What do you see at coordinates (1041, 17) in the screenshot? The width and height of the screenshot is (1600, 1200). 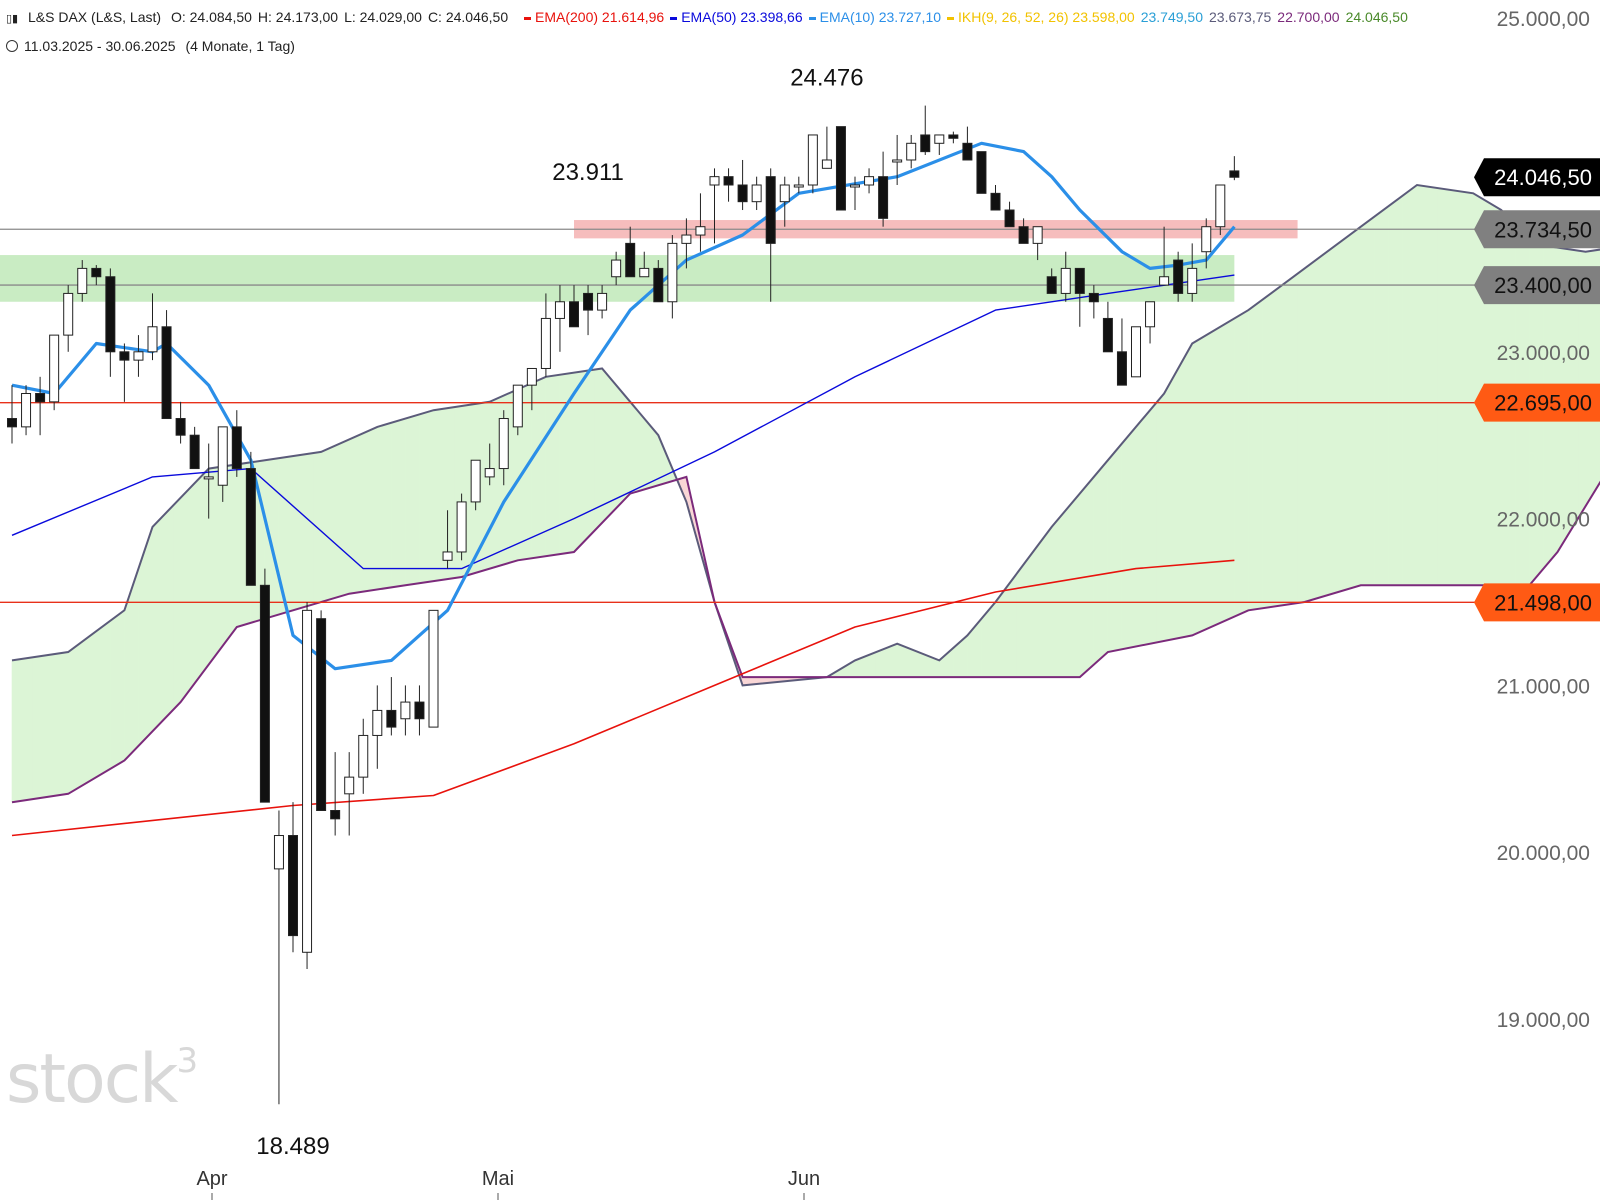 I see `legend-ikh-3: IKH(9, 26, 52, 26) 23.598,00` at bounding box center [1041, 17].